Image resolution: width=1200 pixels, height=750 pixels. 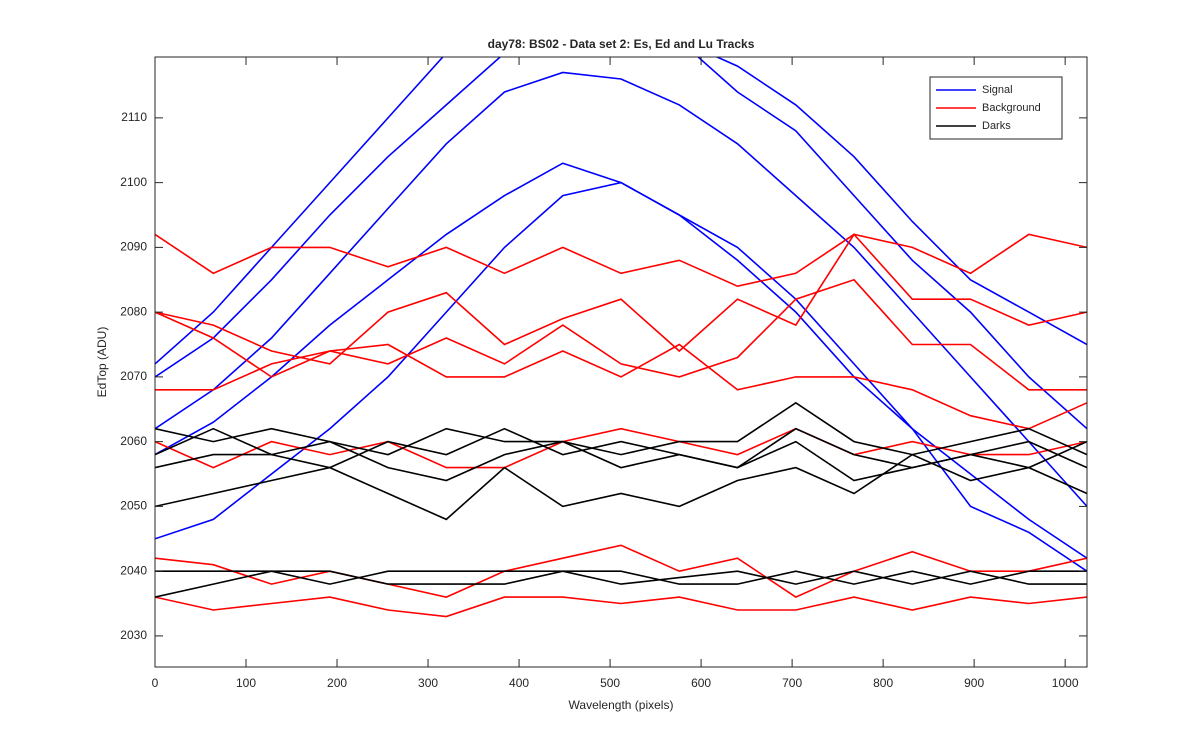 What do you see at coordinates (133, 376) in the screenshot?
I see `y-tick-label: 2070` at bounding box center [133, 376].